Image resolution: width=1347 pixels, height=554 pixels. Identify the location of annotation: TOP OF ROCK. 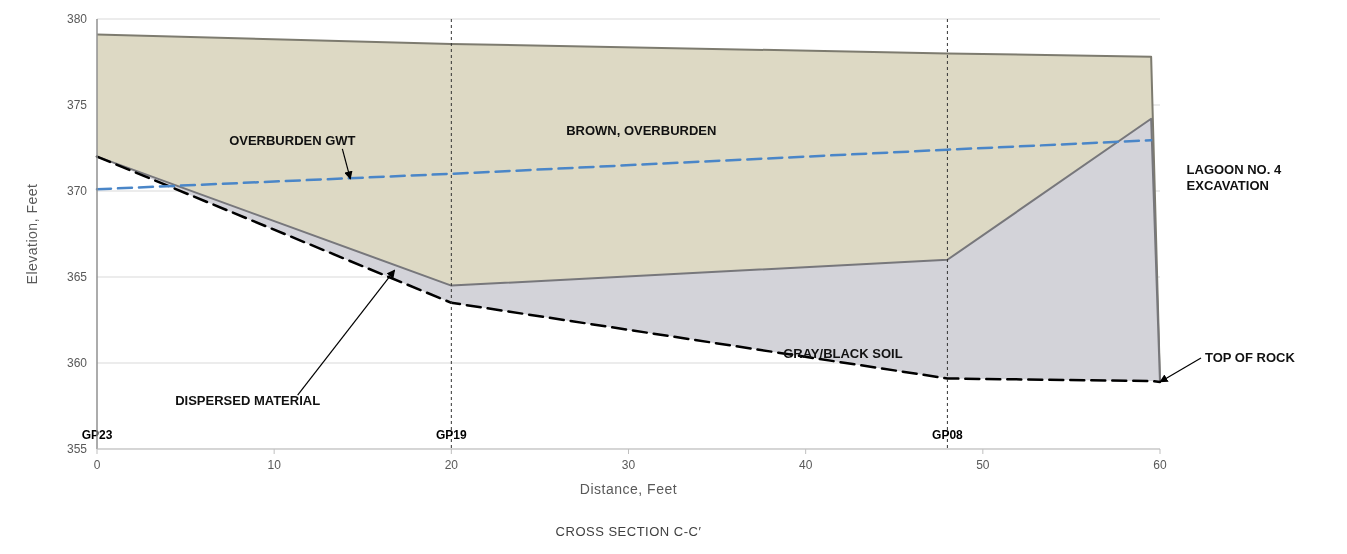
(1250, 357).